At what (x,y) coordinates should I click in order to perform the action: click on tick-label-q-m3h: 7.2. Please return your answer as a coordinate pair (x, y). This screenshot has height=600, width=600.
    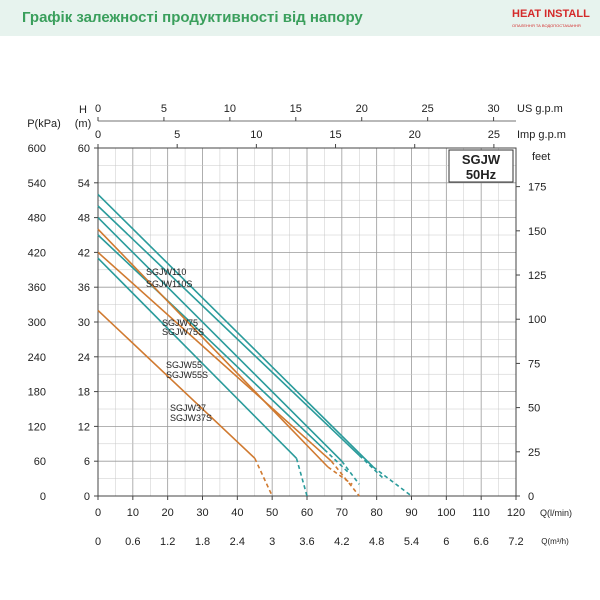
    Looking at the image, I should click on (515, 542).